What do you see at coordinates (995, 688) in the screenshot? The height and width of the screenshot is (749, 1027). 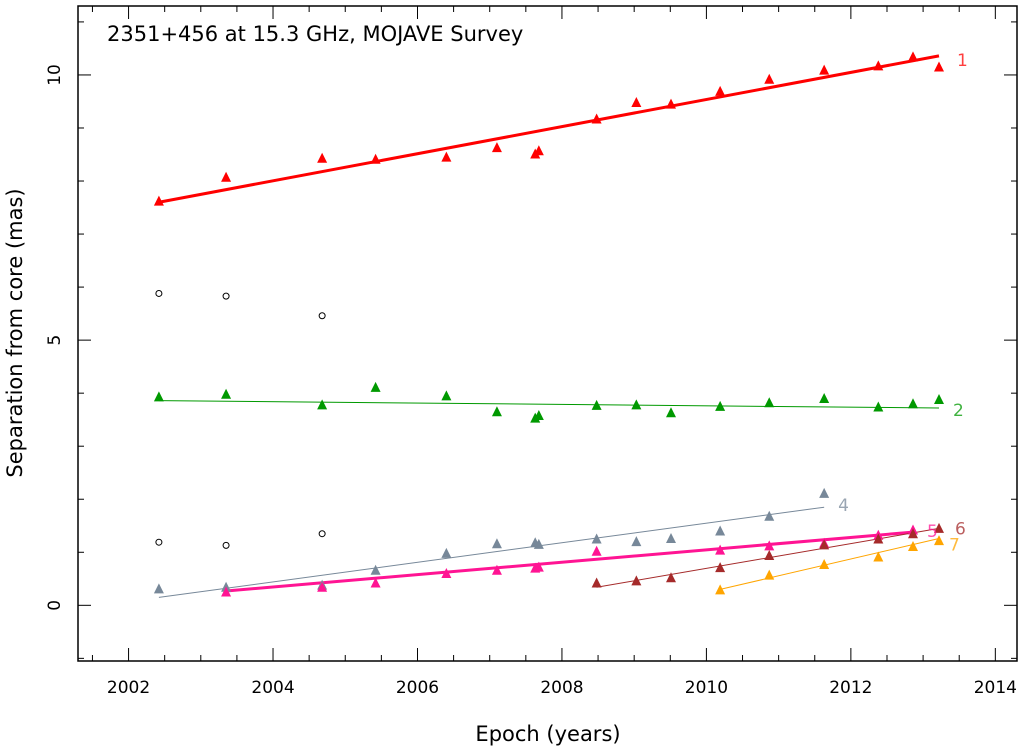 I see `x-tick-label: 2014` at bounding box center [995, 688].